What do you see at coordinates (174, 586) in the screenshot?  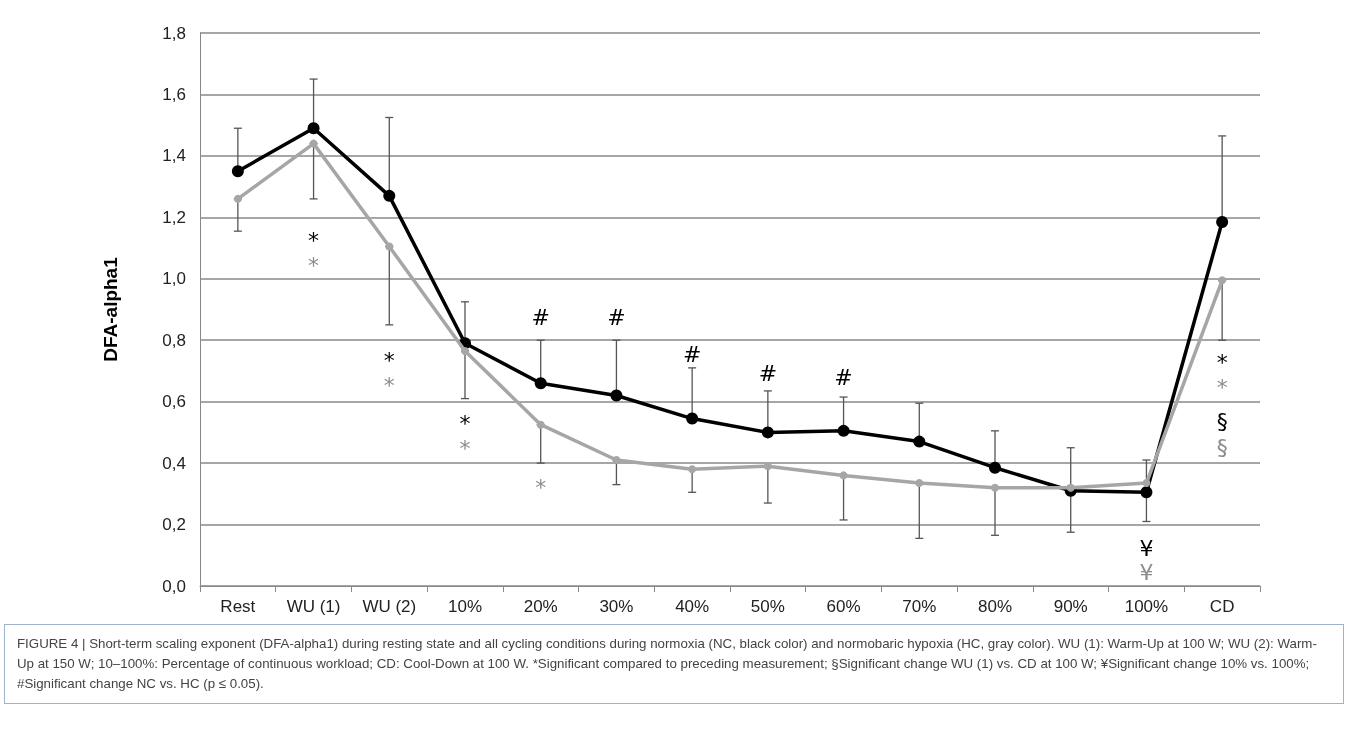 I see `y-tick-label: 0,0` at bounding box center [174, 586].